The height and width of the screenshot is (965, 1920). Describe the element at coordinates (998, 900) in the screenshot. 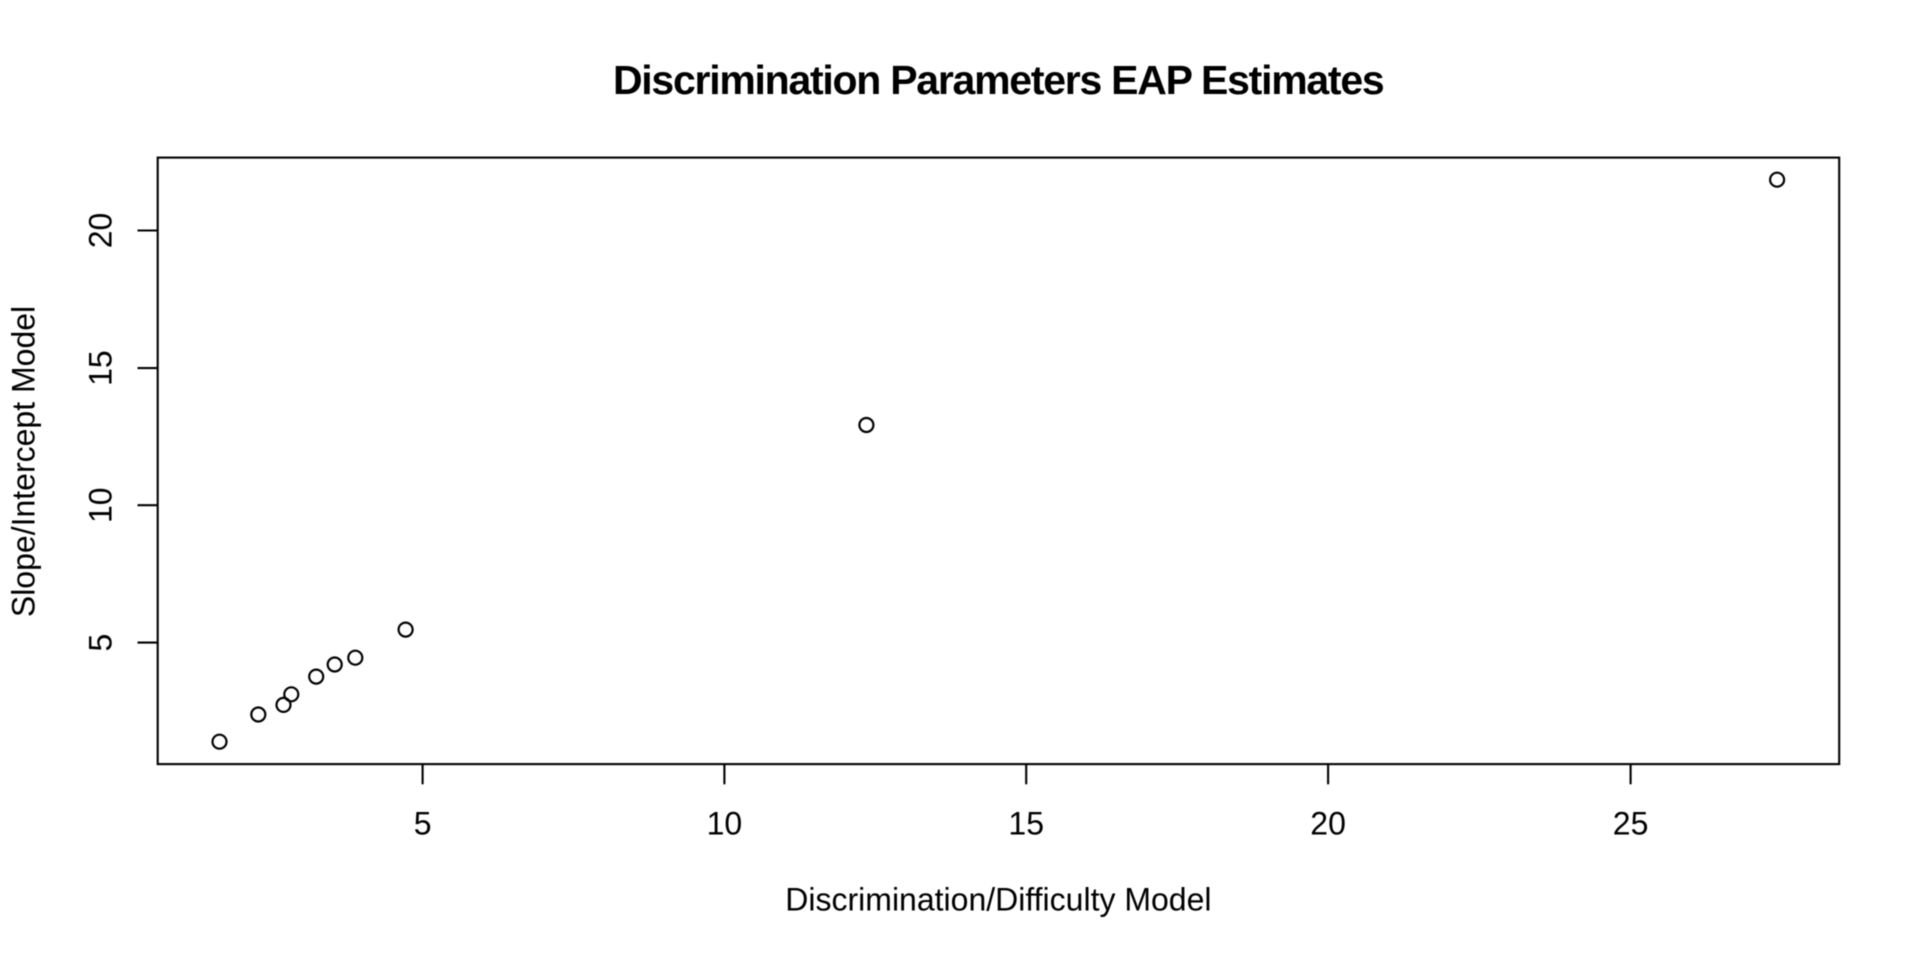

I see `svg-text:Discrimination/Difficulty Mode: Discrimination/Difficulty Model` at that location.